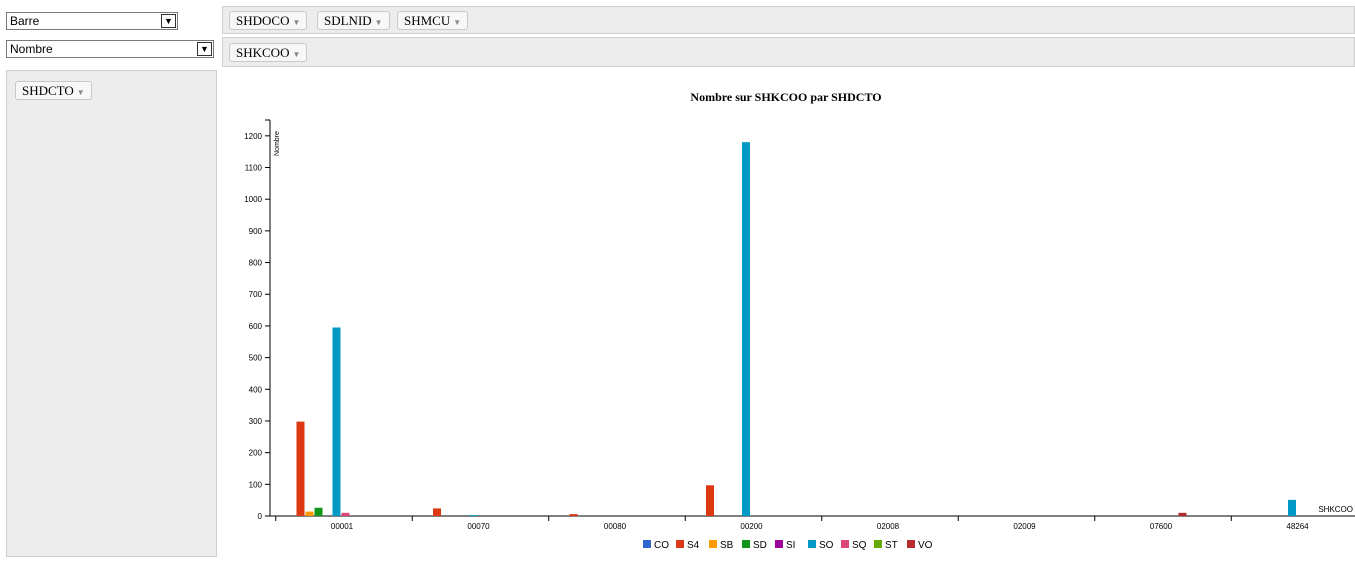  Describe the element at coordinates (253, 136) in the screenshot. I see `y-tick-label: 1200` at that location.